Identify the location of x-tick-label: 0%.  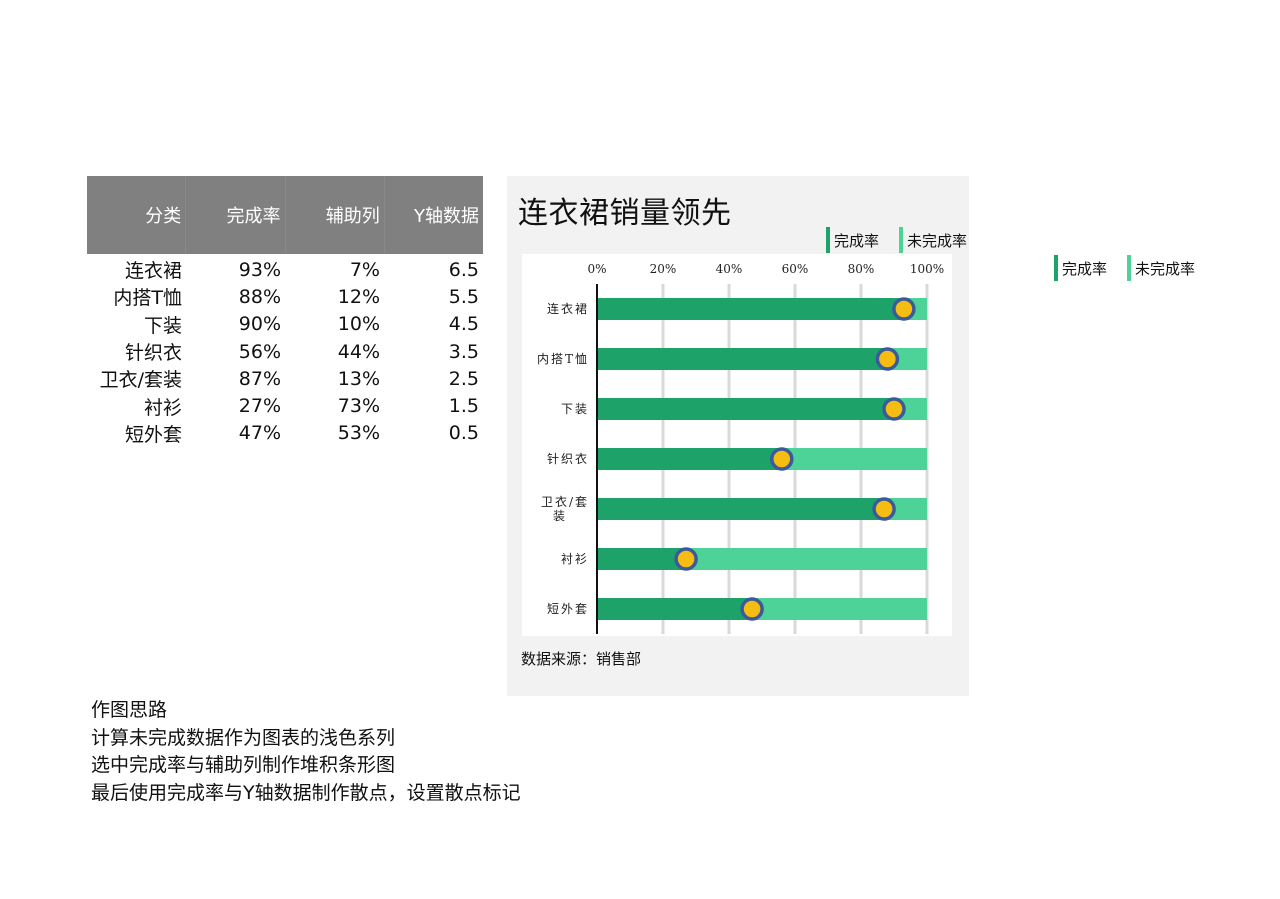
(596, 269).